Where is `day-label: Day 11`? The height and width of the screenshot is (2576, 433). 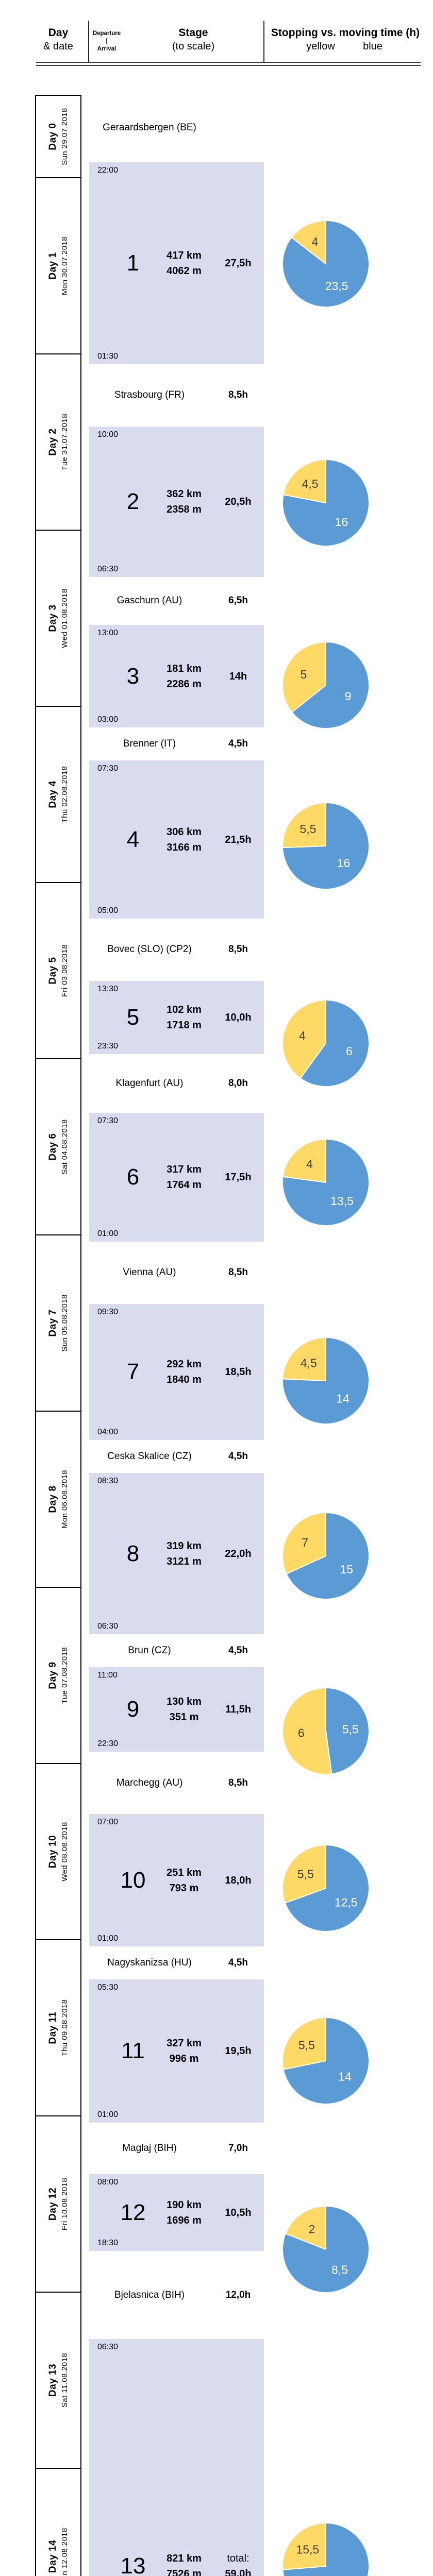
day-label: Day 11 is located at coordinates (52, 2027).